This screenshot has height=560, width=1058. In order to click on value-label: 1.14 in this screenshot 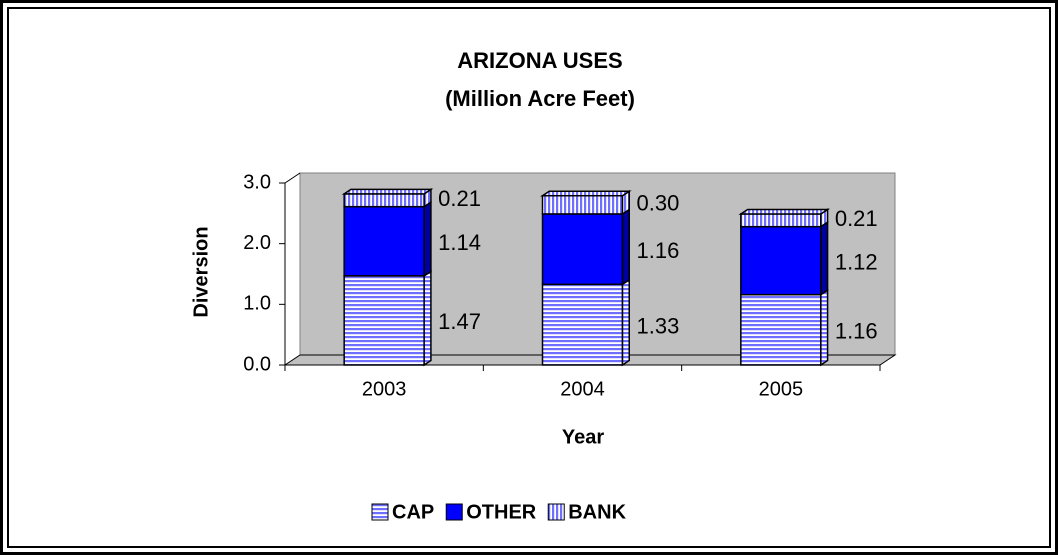, I will do `click(459, 242)`.